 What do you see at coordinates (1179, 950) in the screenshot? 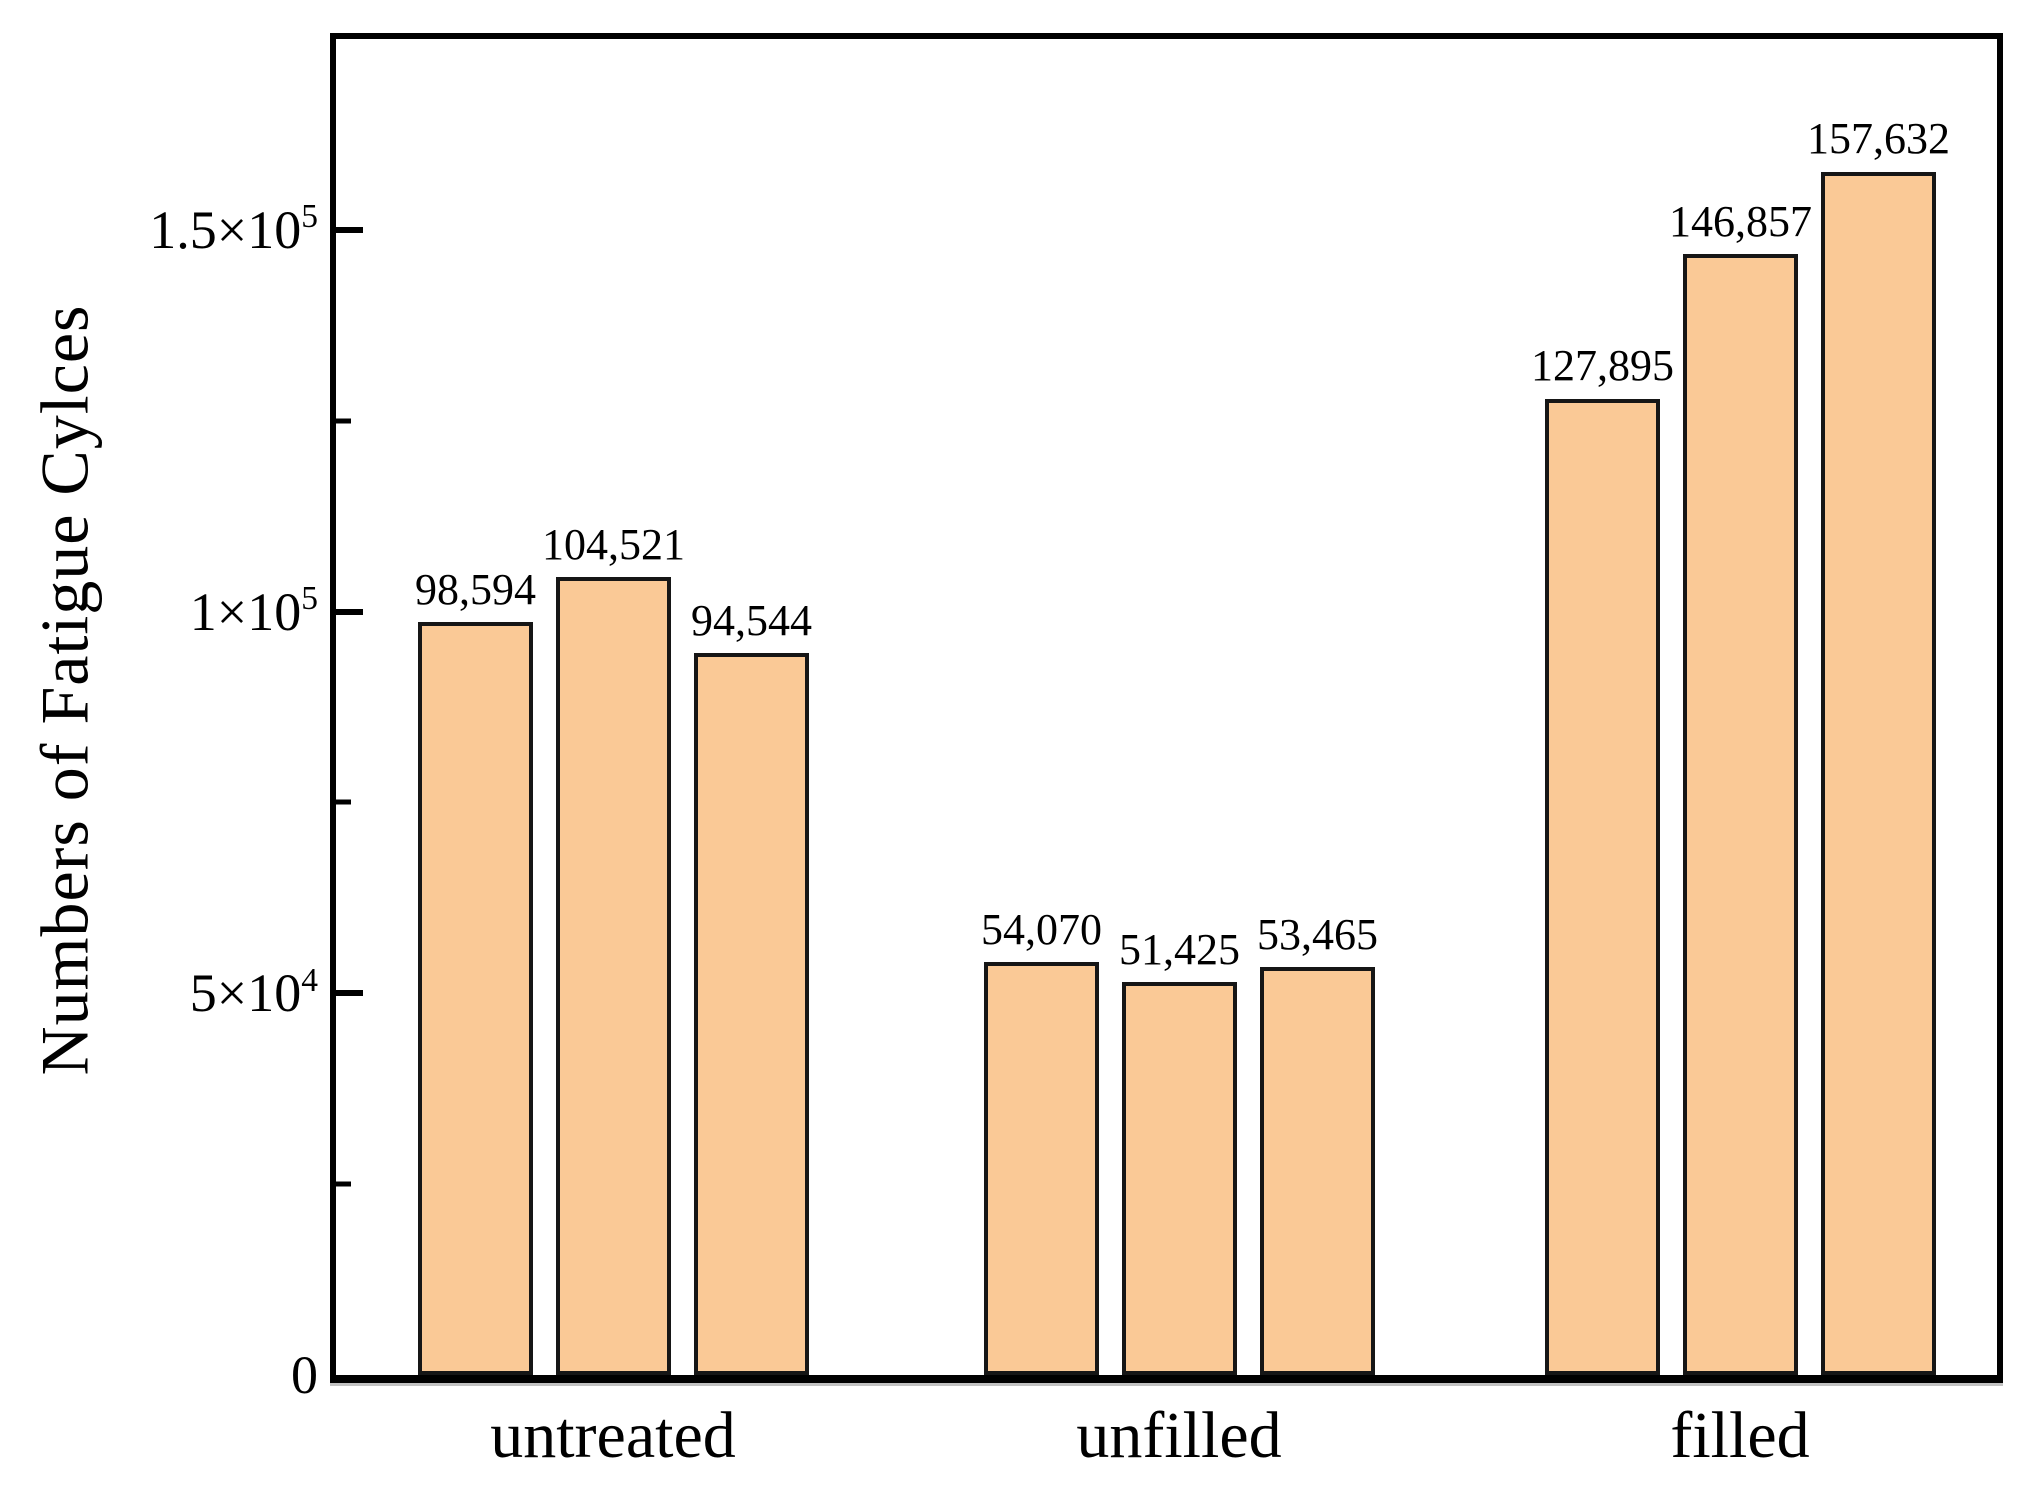
I see `bar-value-label: 51,425` at bounding box center [1179, 950].